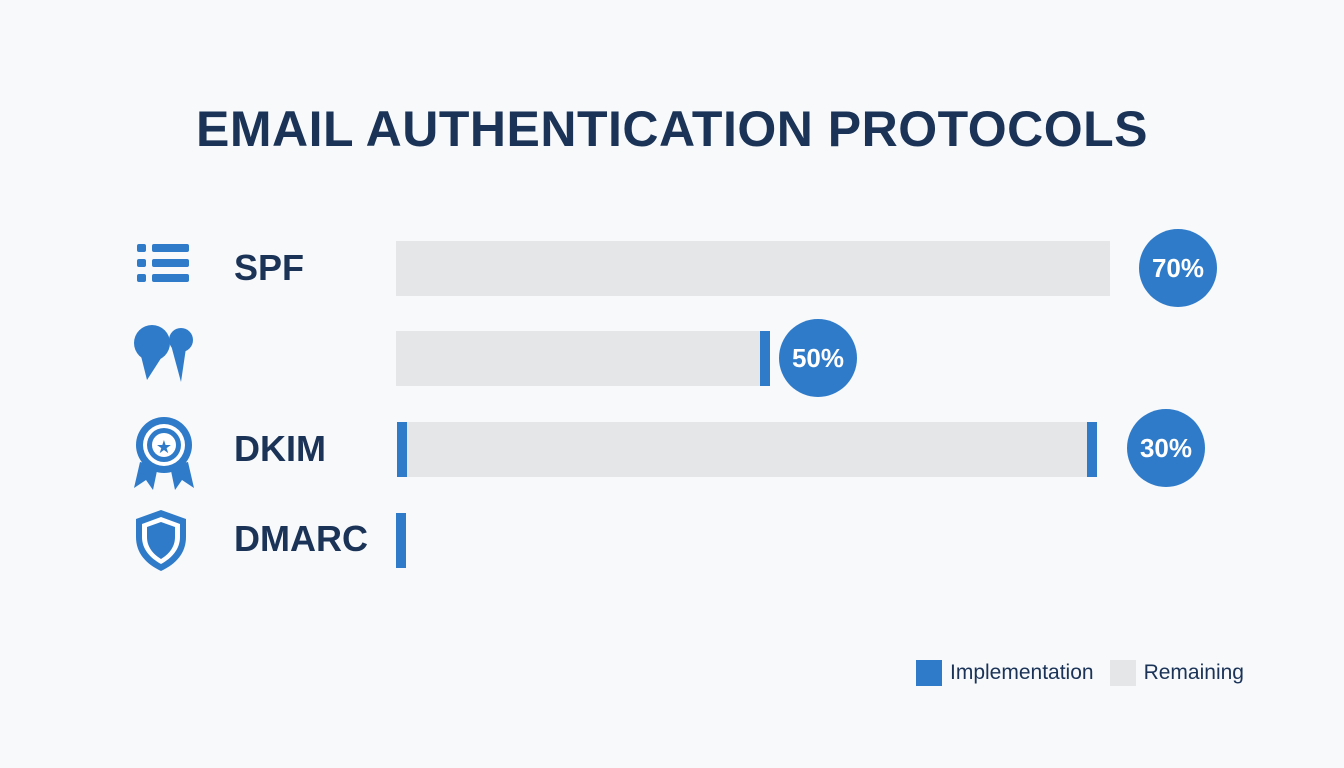 This screenshot has height=768, width=1344. I want to click on chart-row: SPF 70%, so click(725, 268).